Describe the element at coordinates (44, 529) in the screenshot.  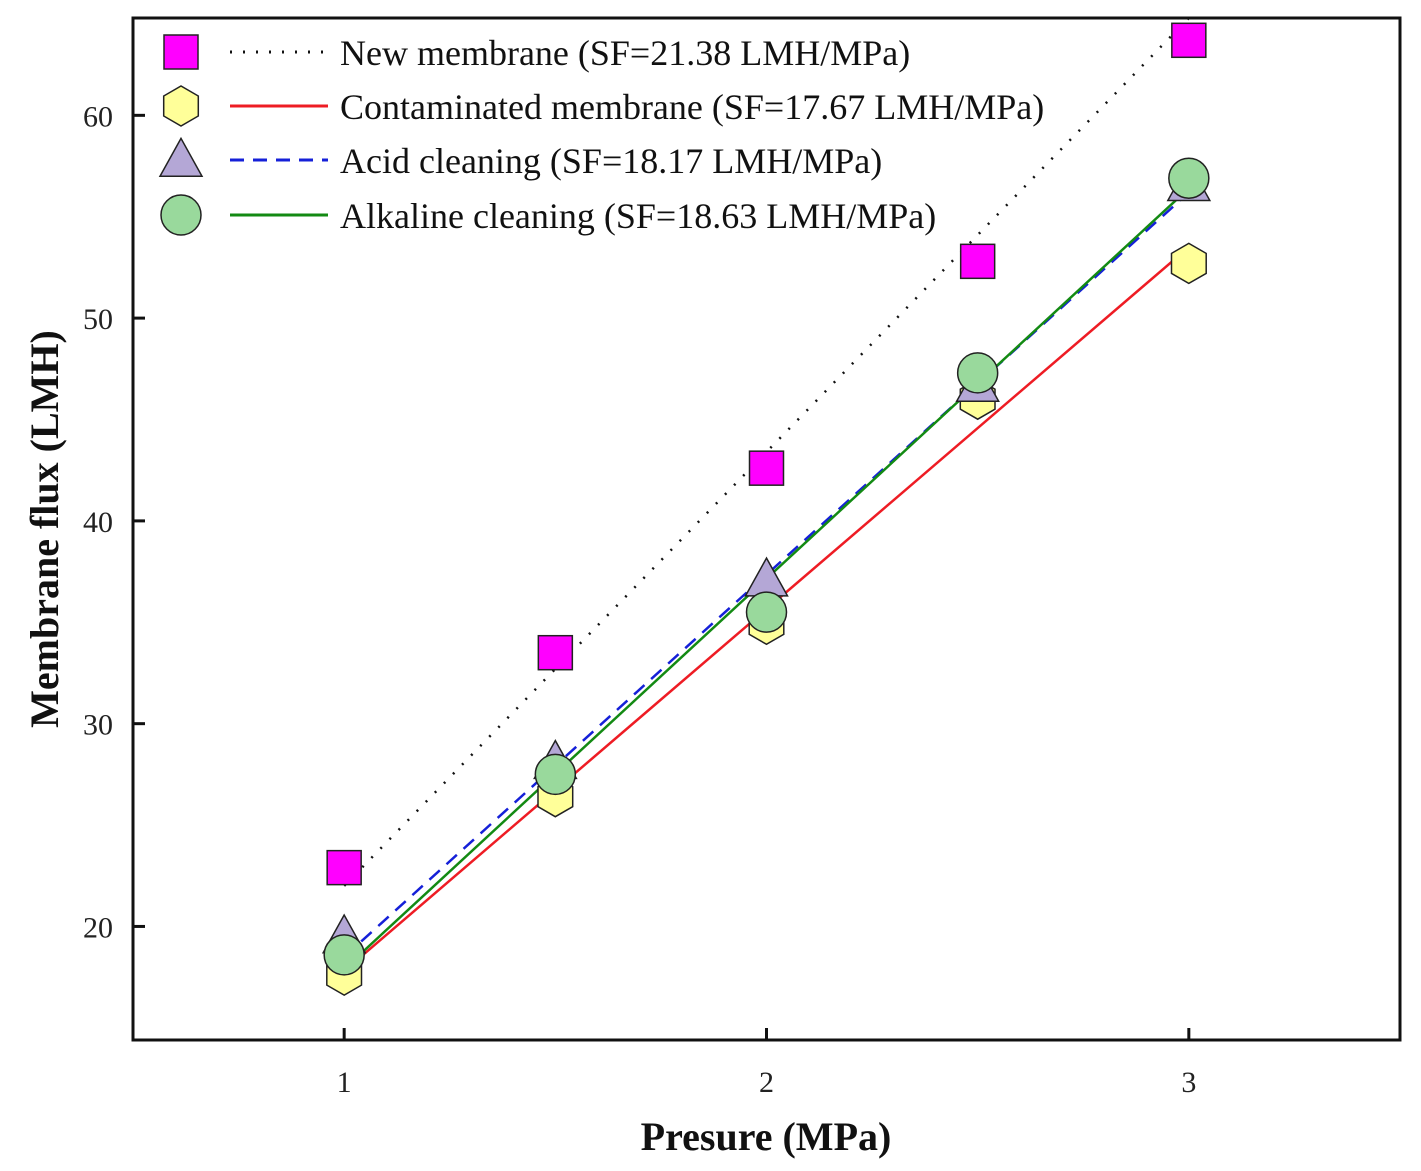
I see `y-axis-title: Membrane flux (LMH)` at that location.